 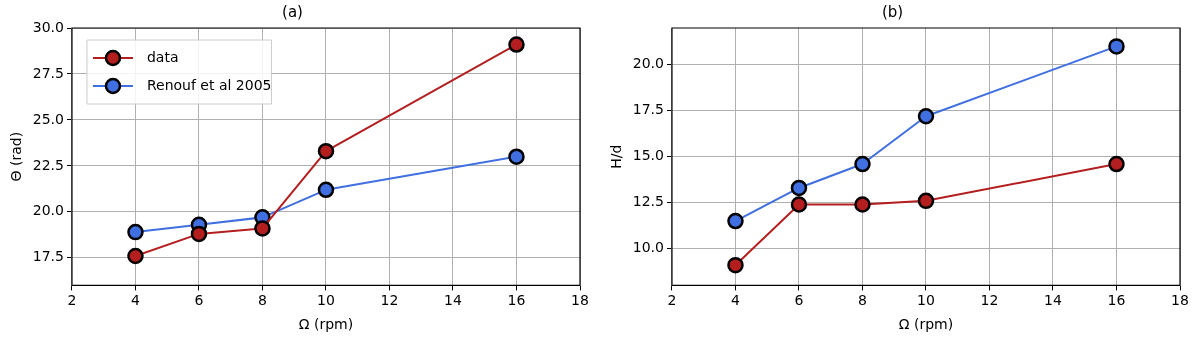 I want to click on y-tick-label: 10.0, so click(x=648, y=247).